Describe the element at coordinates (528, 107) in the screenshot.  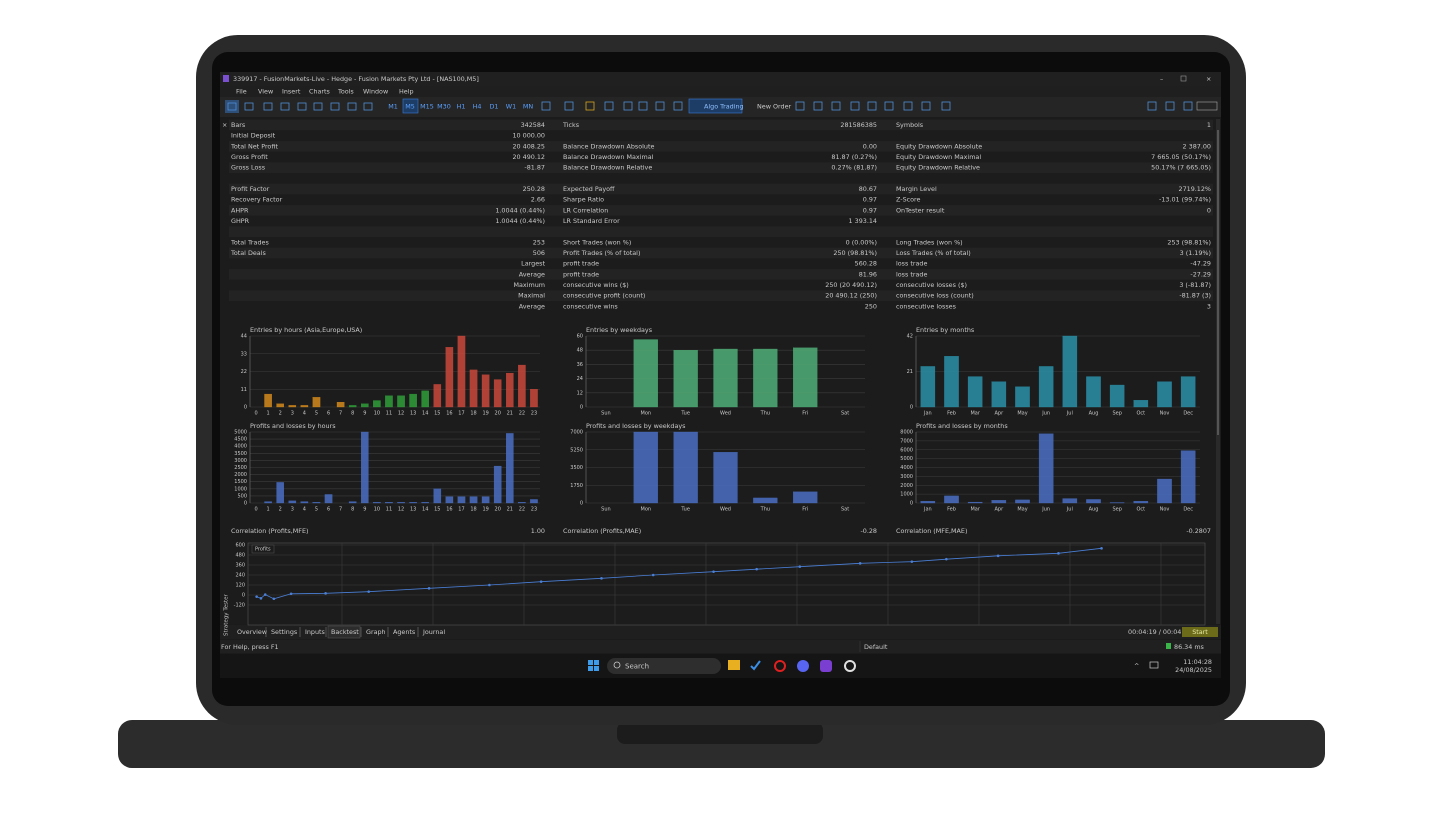
I see `timeframe: MN` at that location.